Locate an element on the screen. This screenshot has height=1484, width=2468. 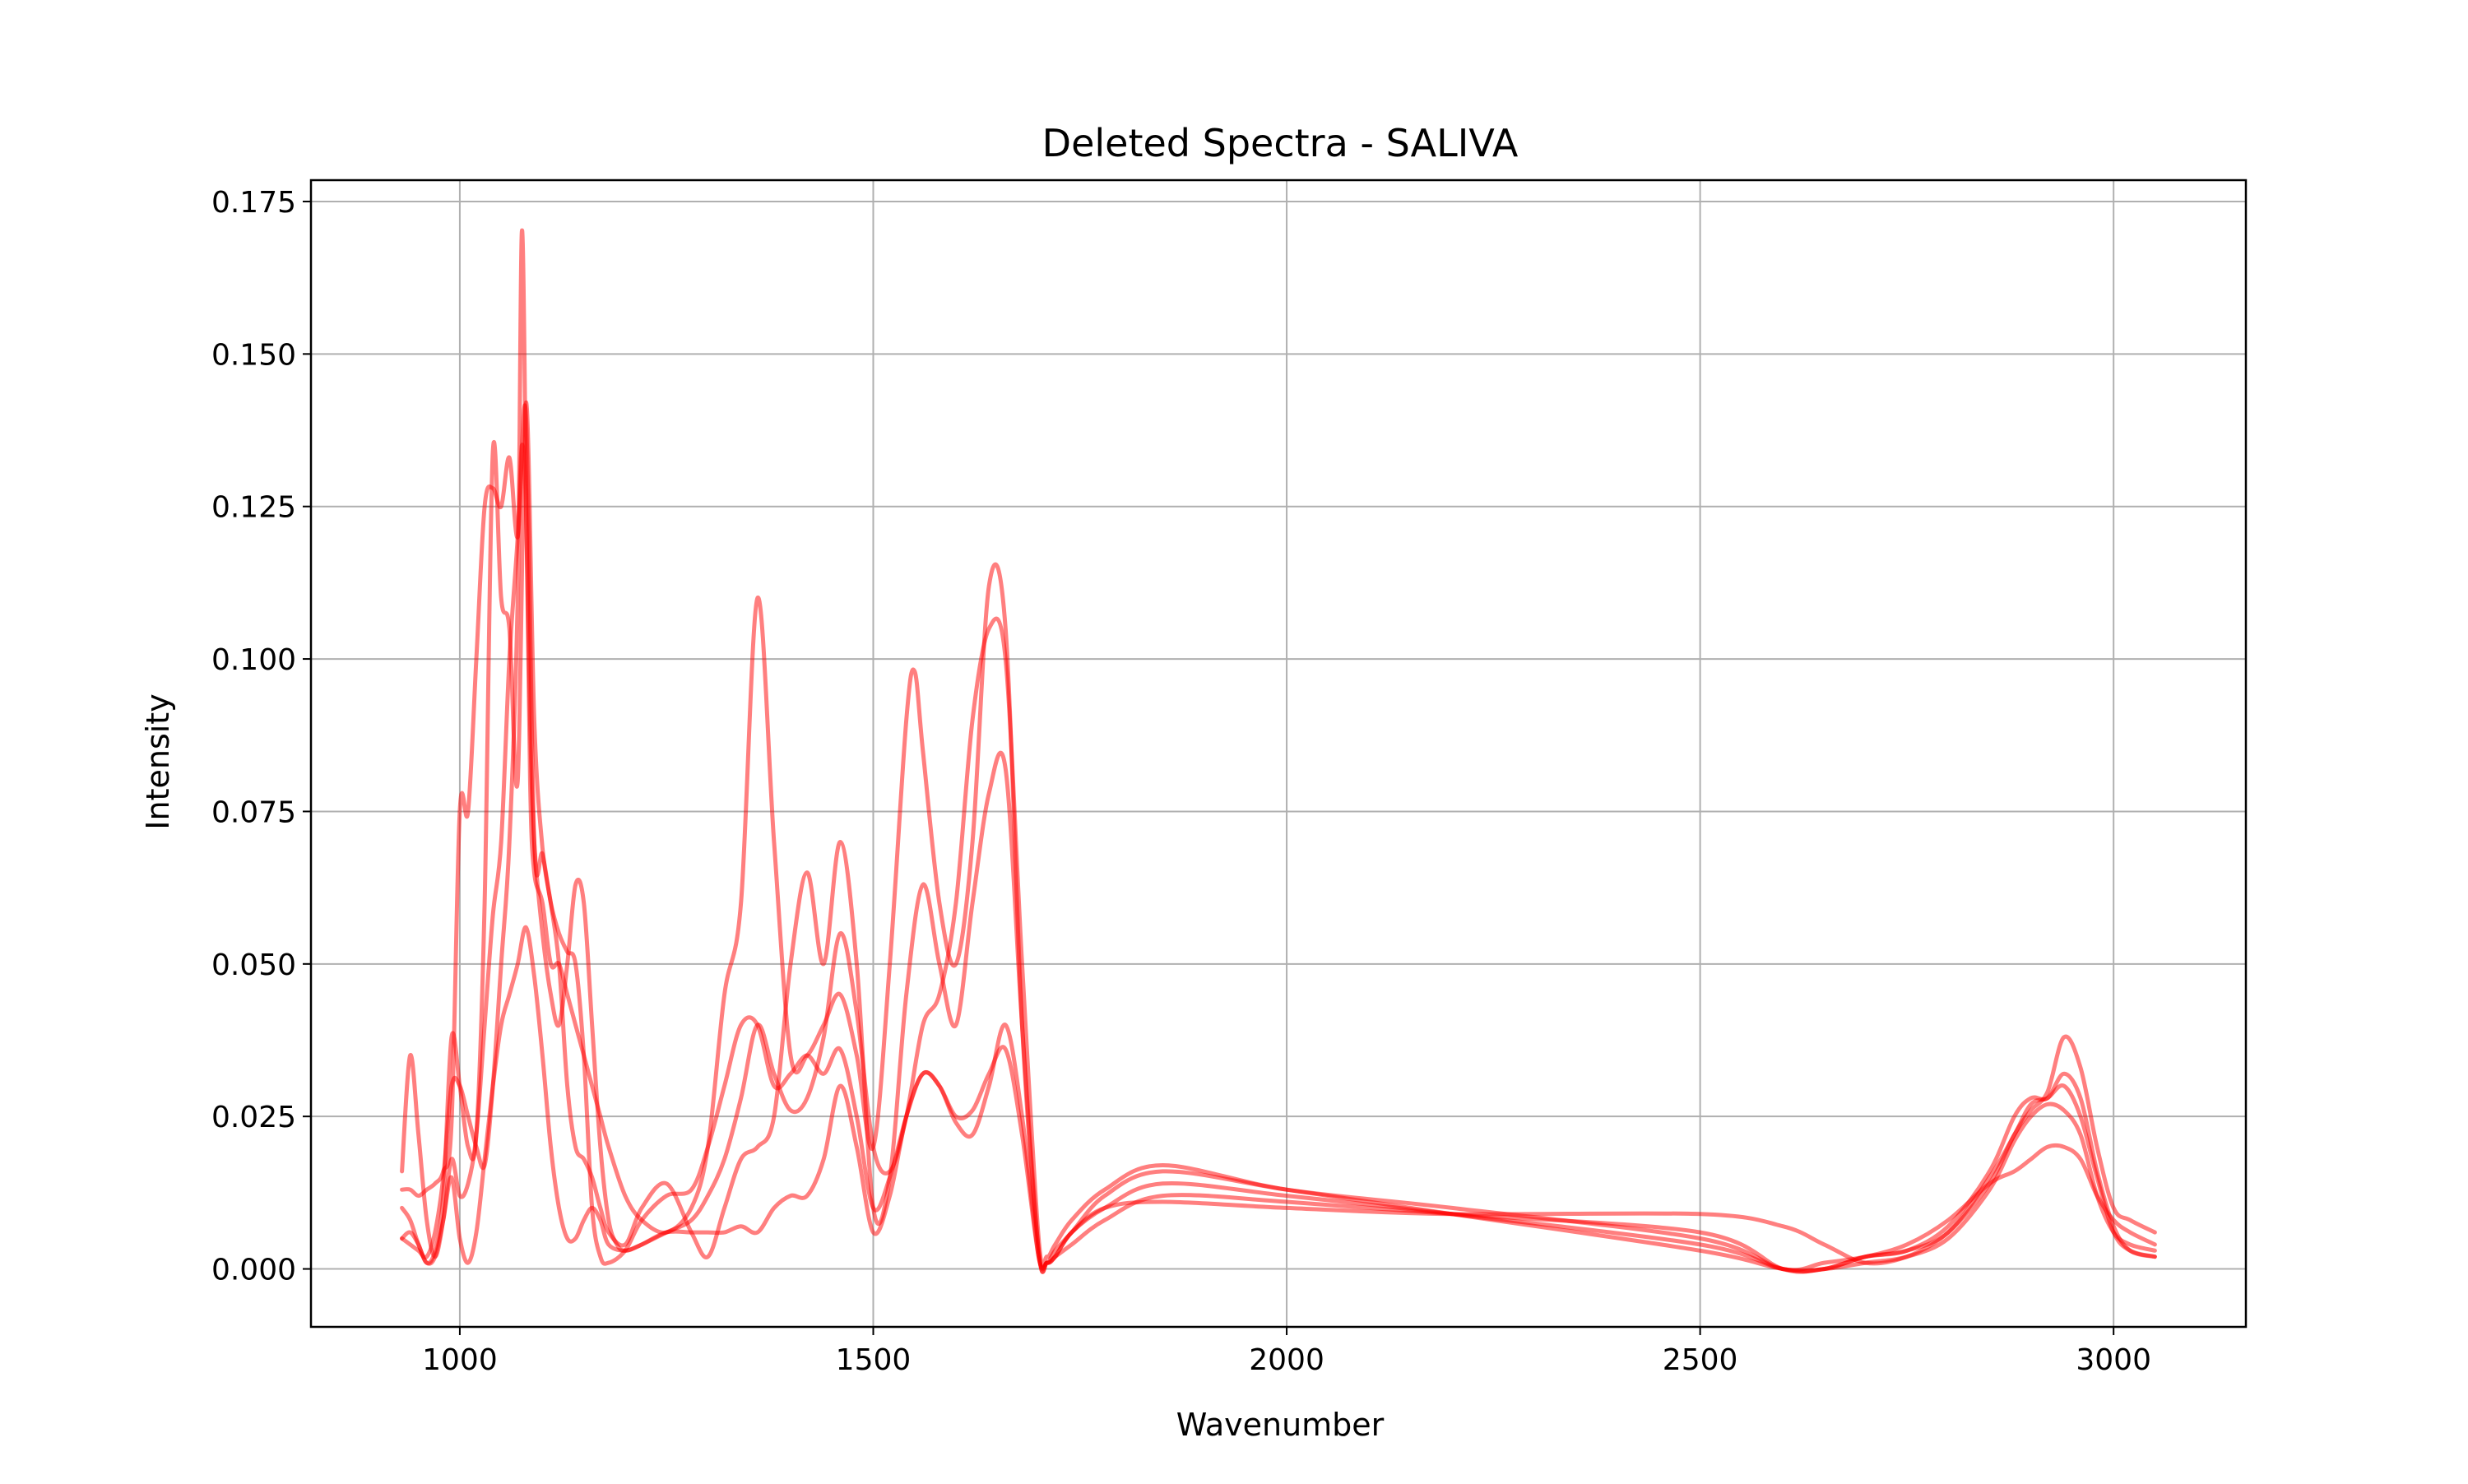
y-tick-label: 0.175 is located at coordinates (253, 203).